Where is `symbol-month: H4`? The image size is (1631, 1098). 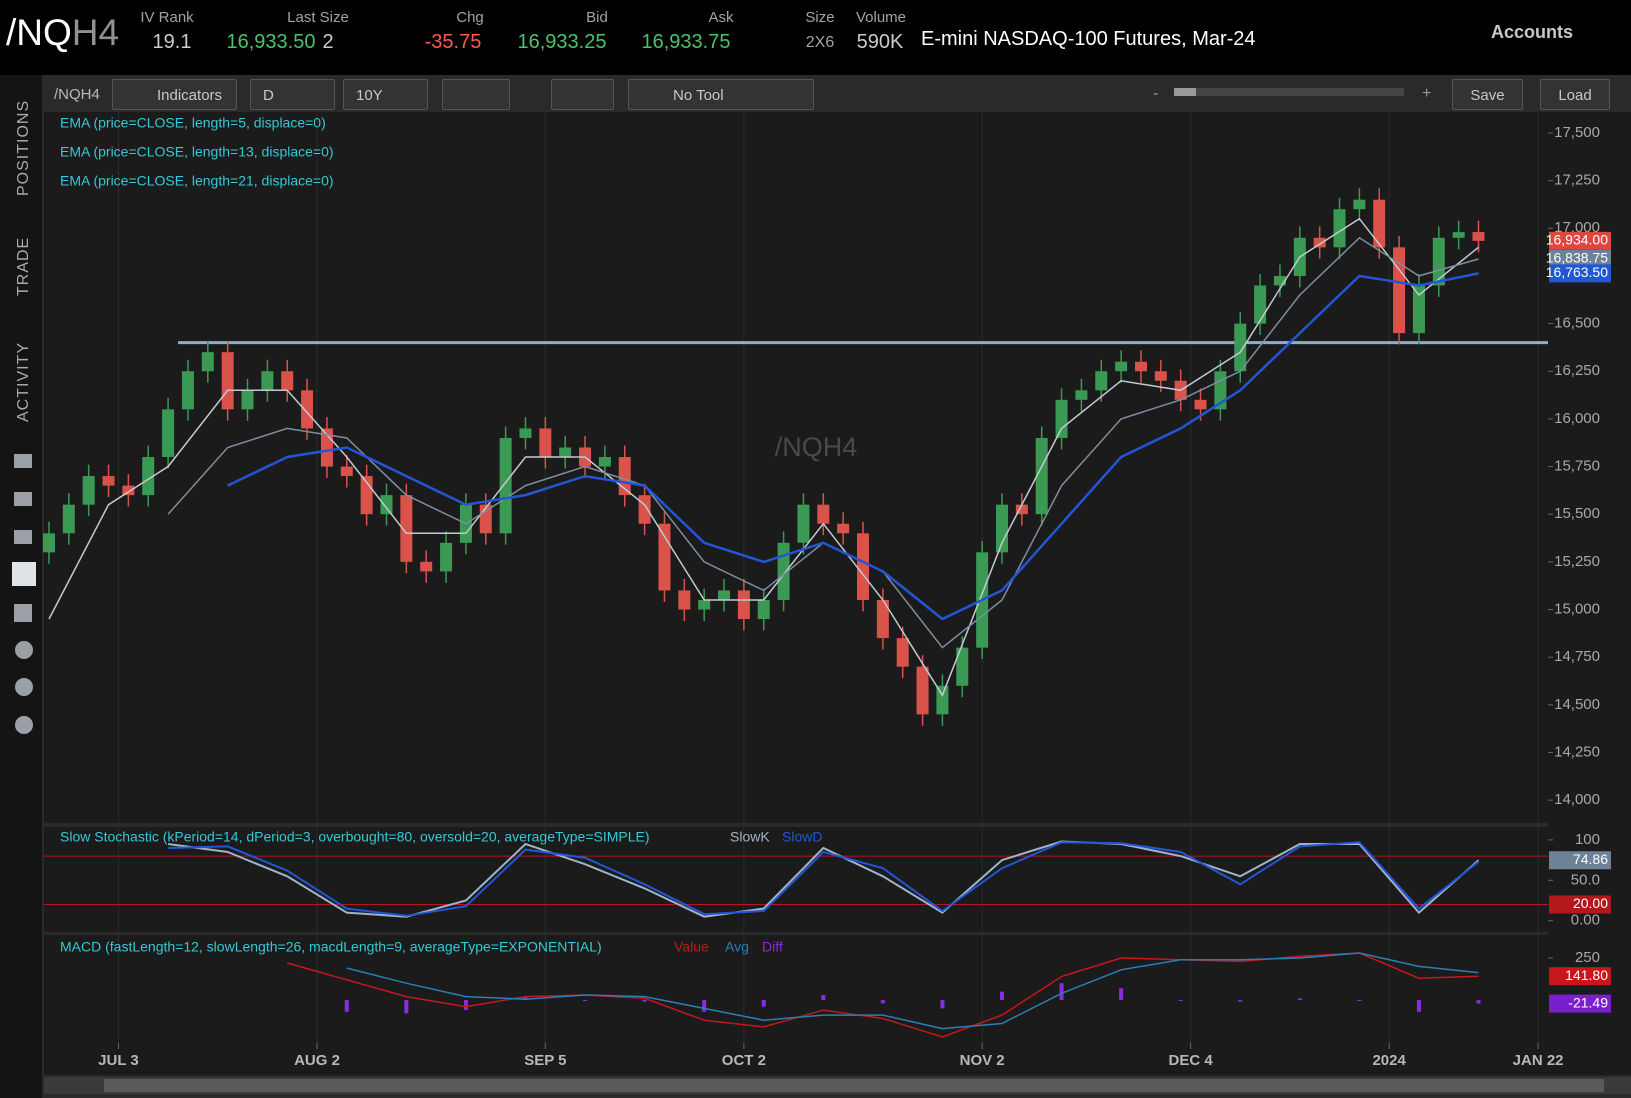 symbol-month: H4 is located at coordinates (95, 32).